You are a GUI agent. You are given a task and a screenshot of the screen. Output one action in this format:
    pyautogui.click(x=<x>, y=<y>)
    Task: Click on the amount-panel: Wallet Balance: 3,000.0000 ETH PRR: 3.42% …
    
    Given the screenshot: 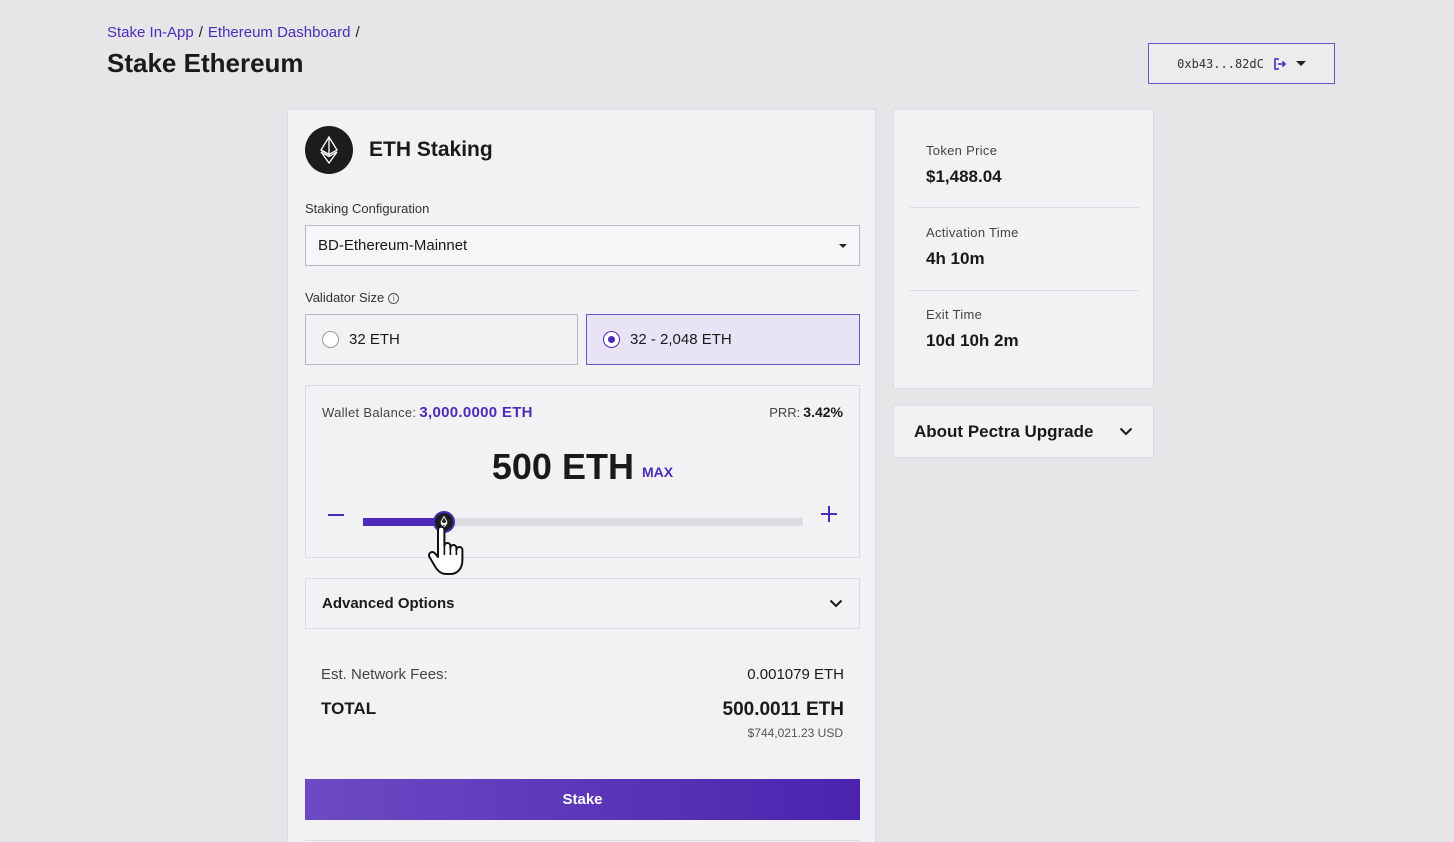 What is the action you would take?
    pyautogui.click(x=582, y=471)
    